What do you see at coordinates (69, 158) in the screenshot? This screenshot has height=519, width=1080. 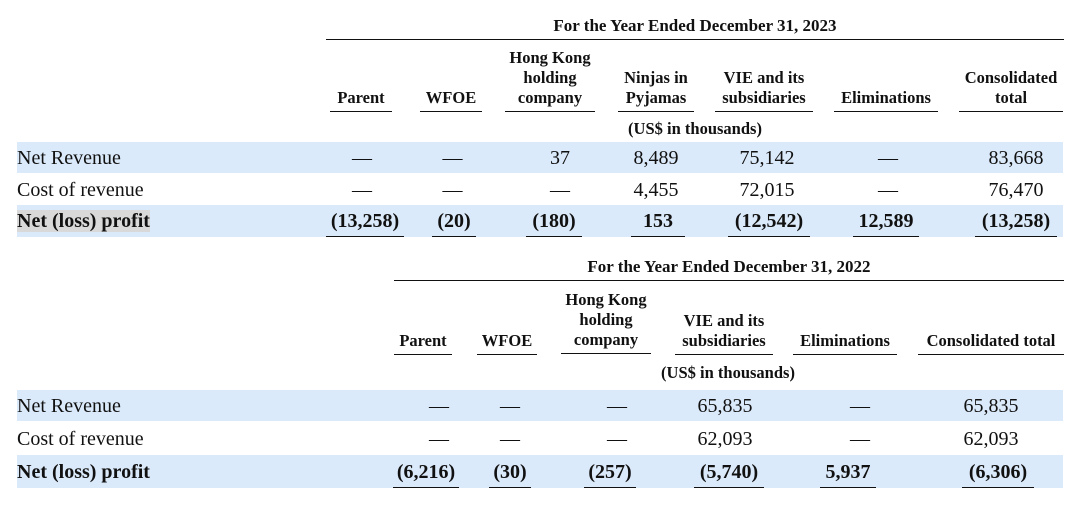 I see `row-label-net-revenue-2023: Net Revenue` at bounding box center [69, 158].